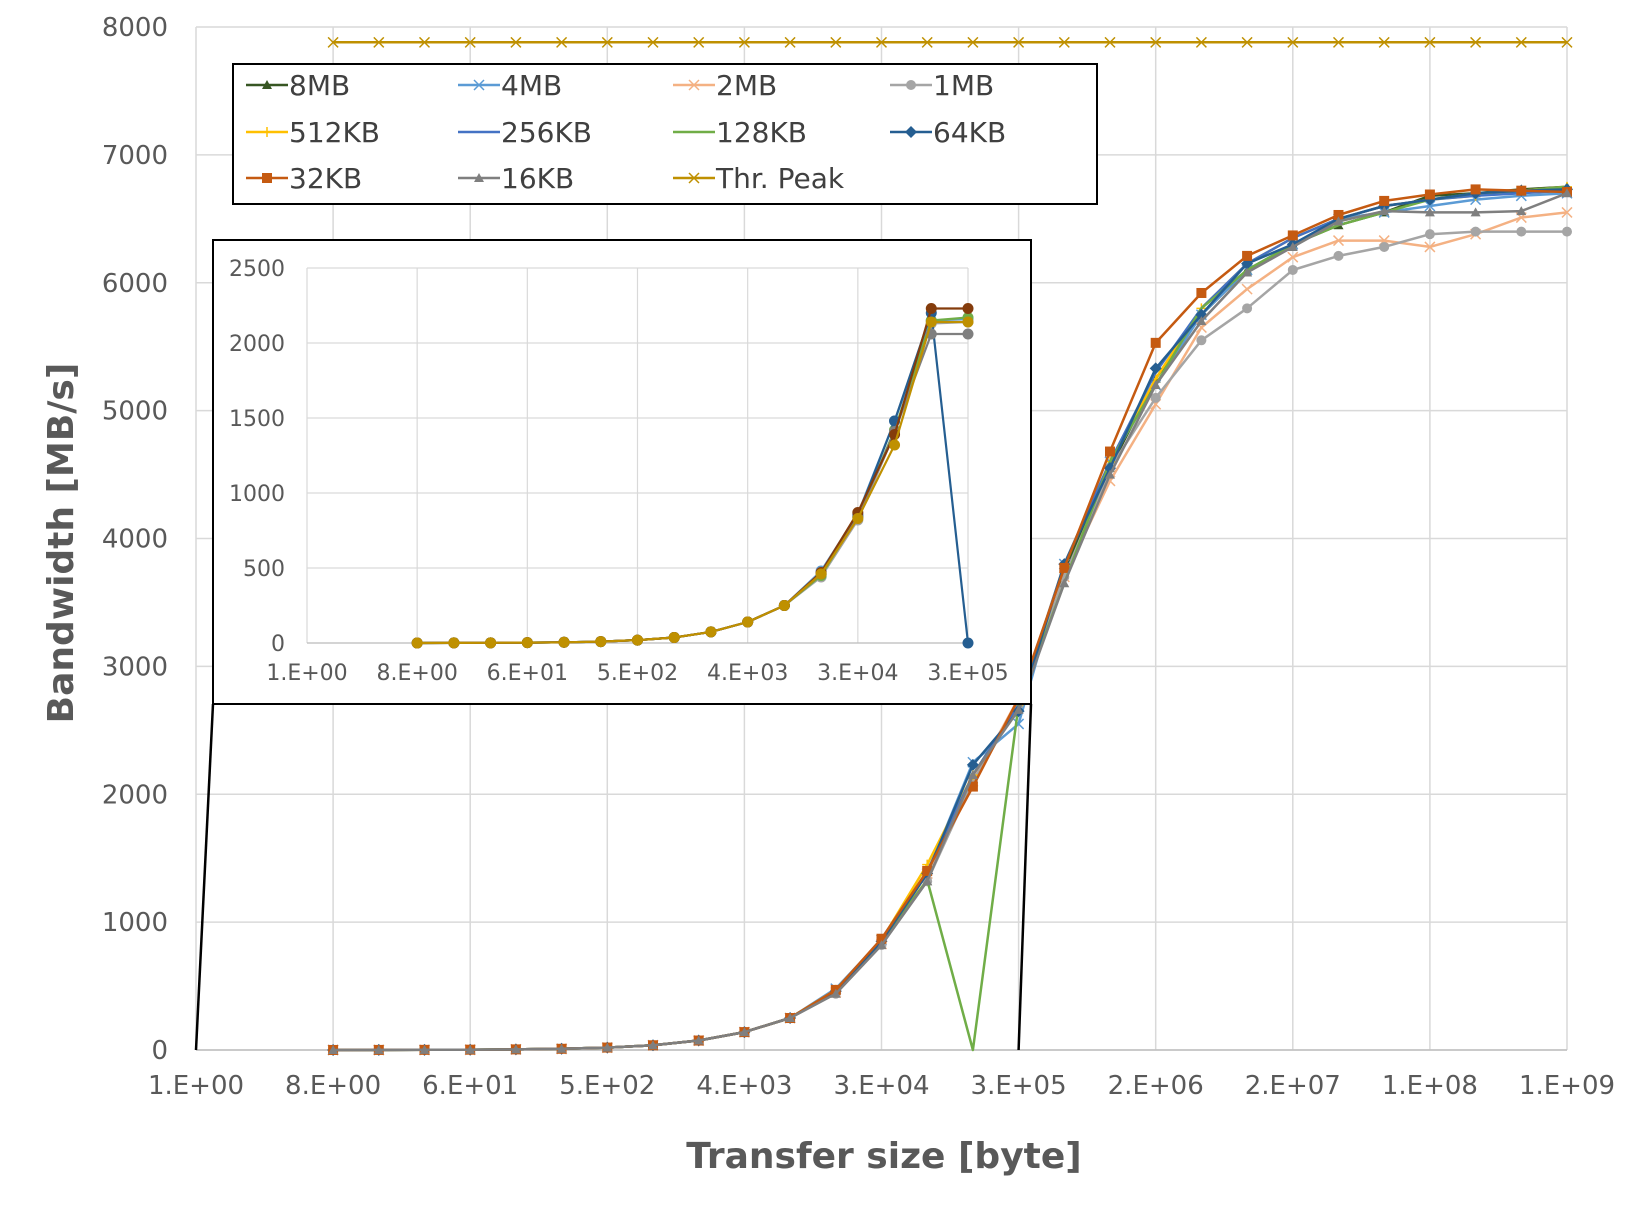 This screenshot has height=1214, width=1635. Describe the element at coordinates (857, 673) in the screenshot. I see `inset-x-tick-label: 3.E+04` at that location.